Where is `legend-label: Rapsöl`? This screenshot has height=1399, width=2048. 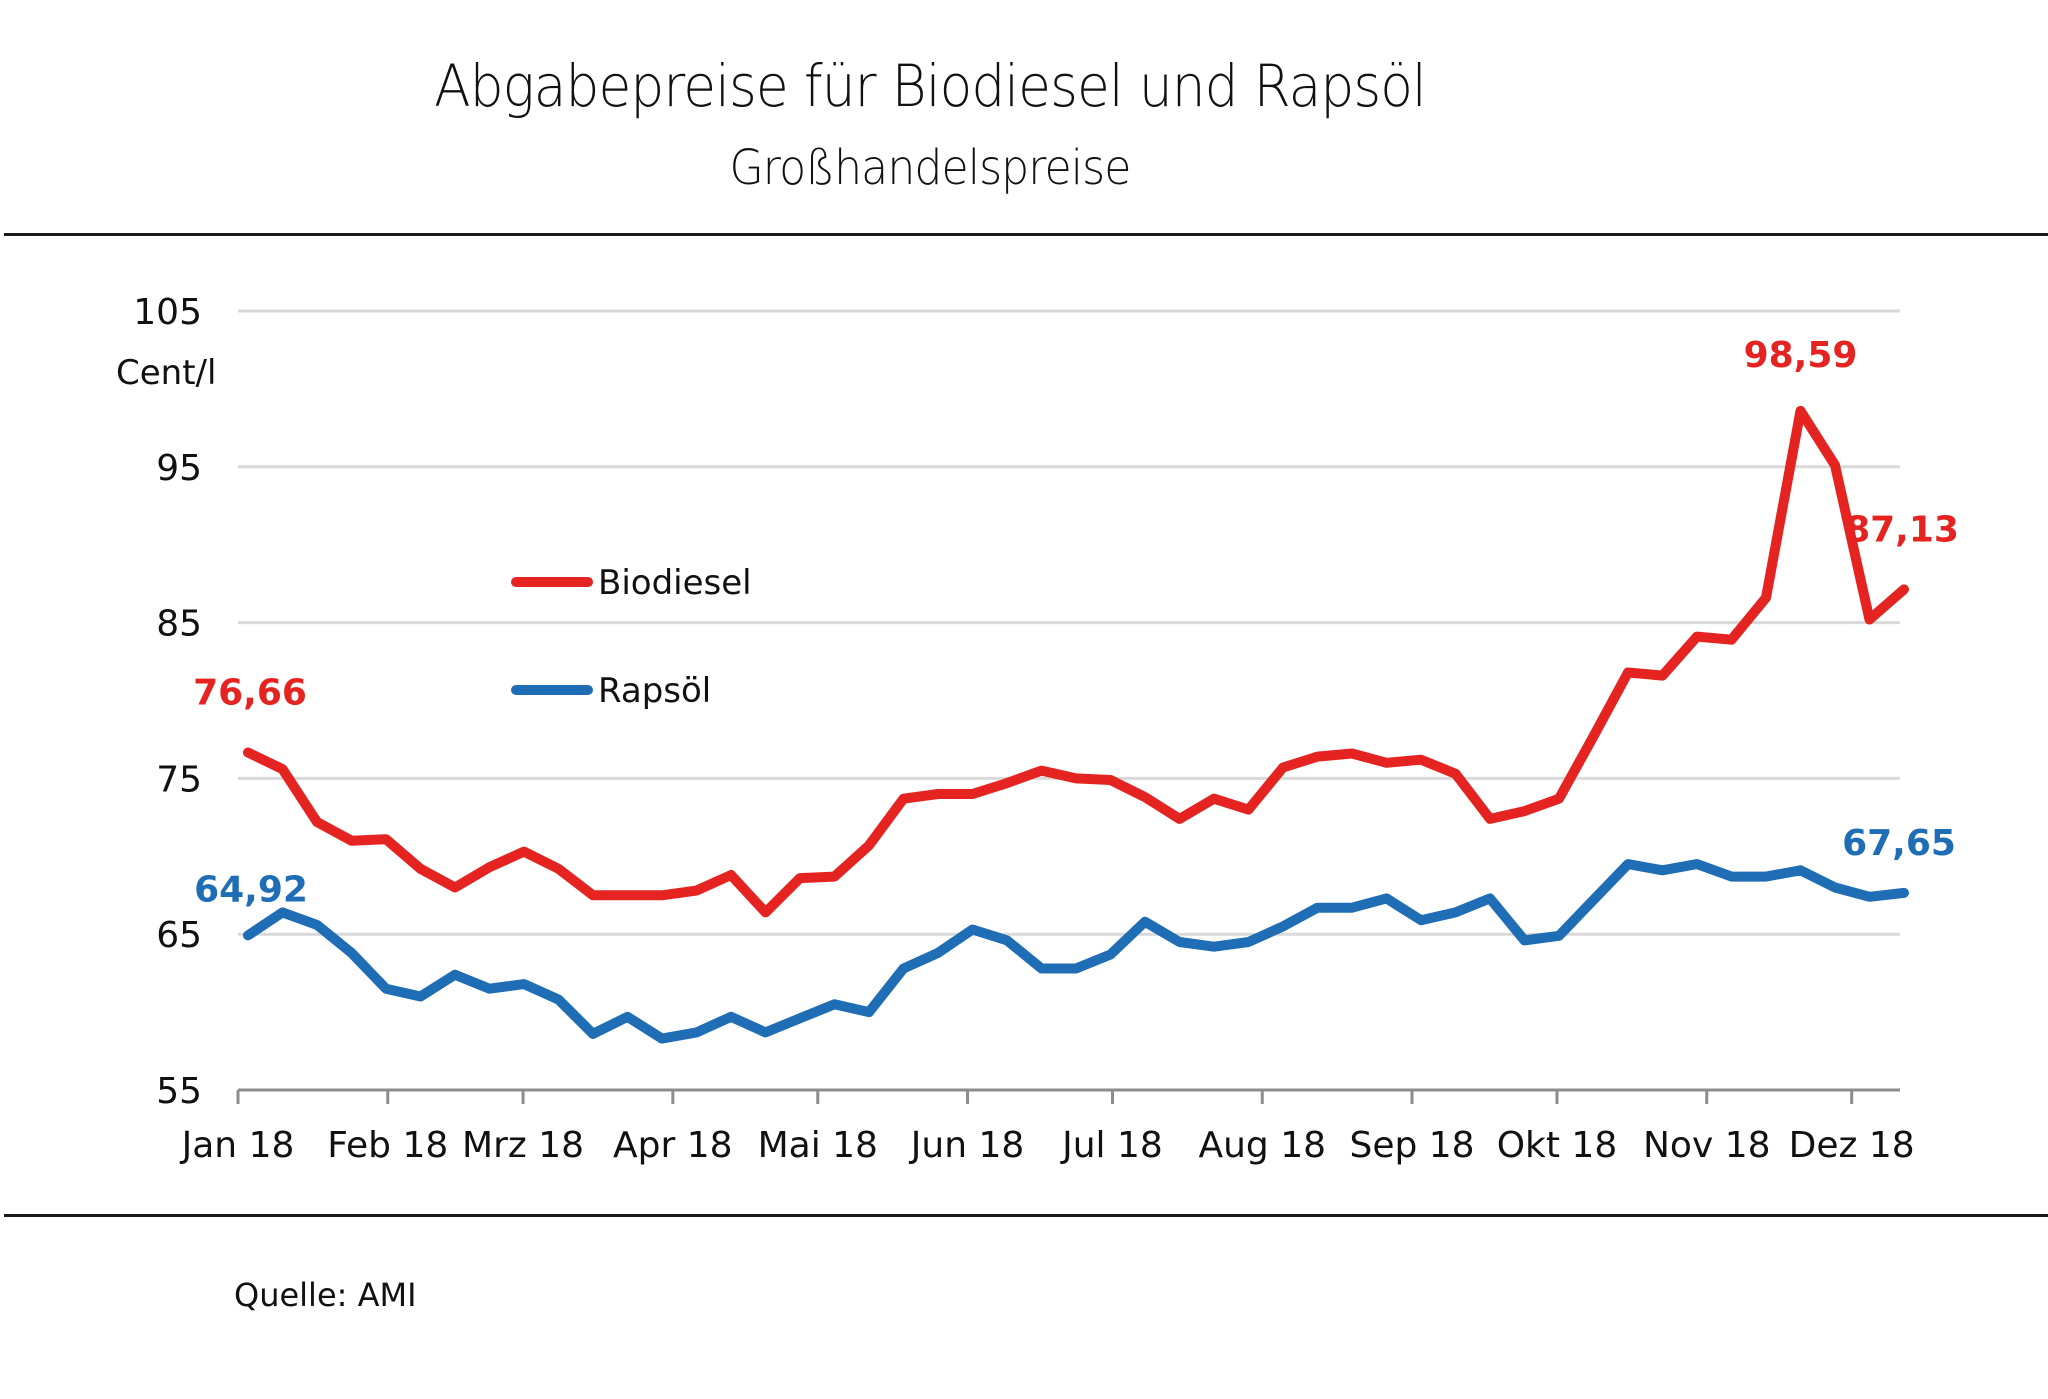 legend-label: Rapsöl is located at coordinates (654, 691).